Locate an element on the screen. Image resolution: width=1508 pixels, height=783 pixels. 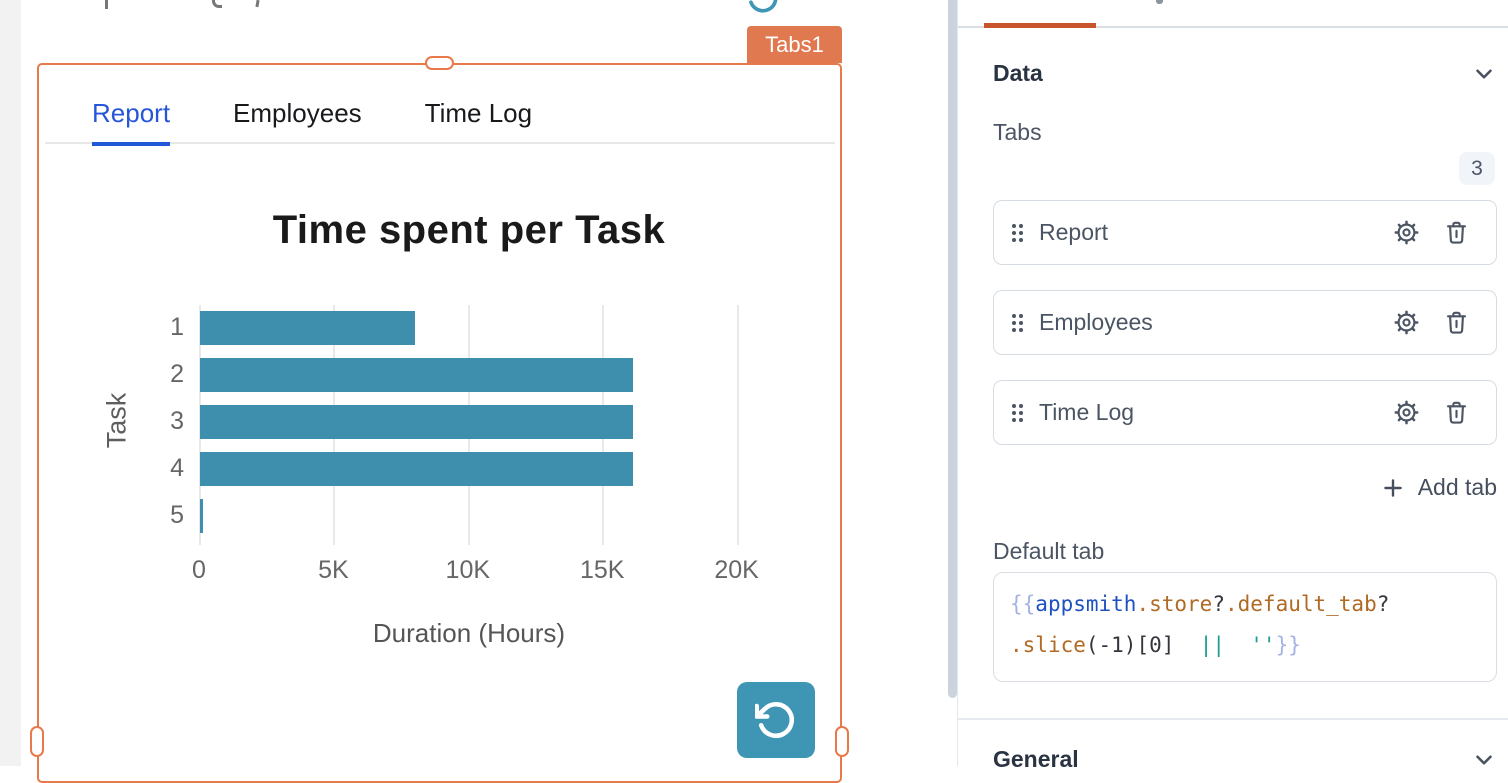
chart-x-tick: 5K is located at coordinates (333, 570).